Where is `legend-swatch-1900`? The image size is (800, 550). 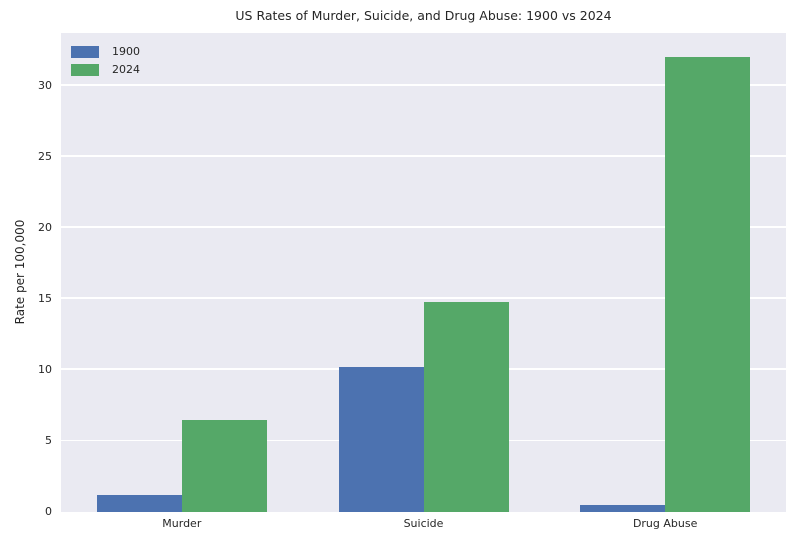
legend-swatch-1900 is located at coordinates (85, 52).